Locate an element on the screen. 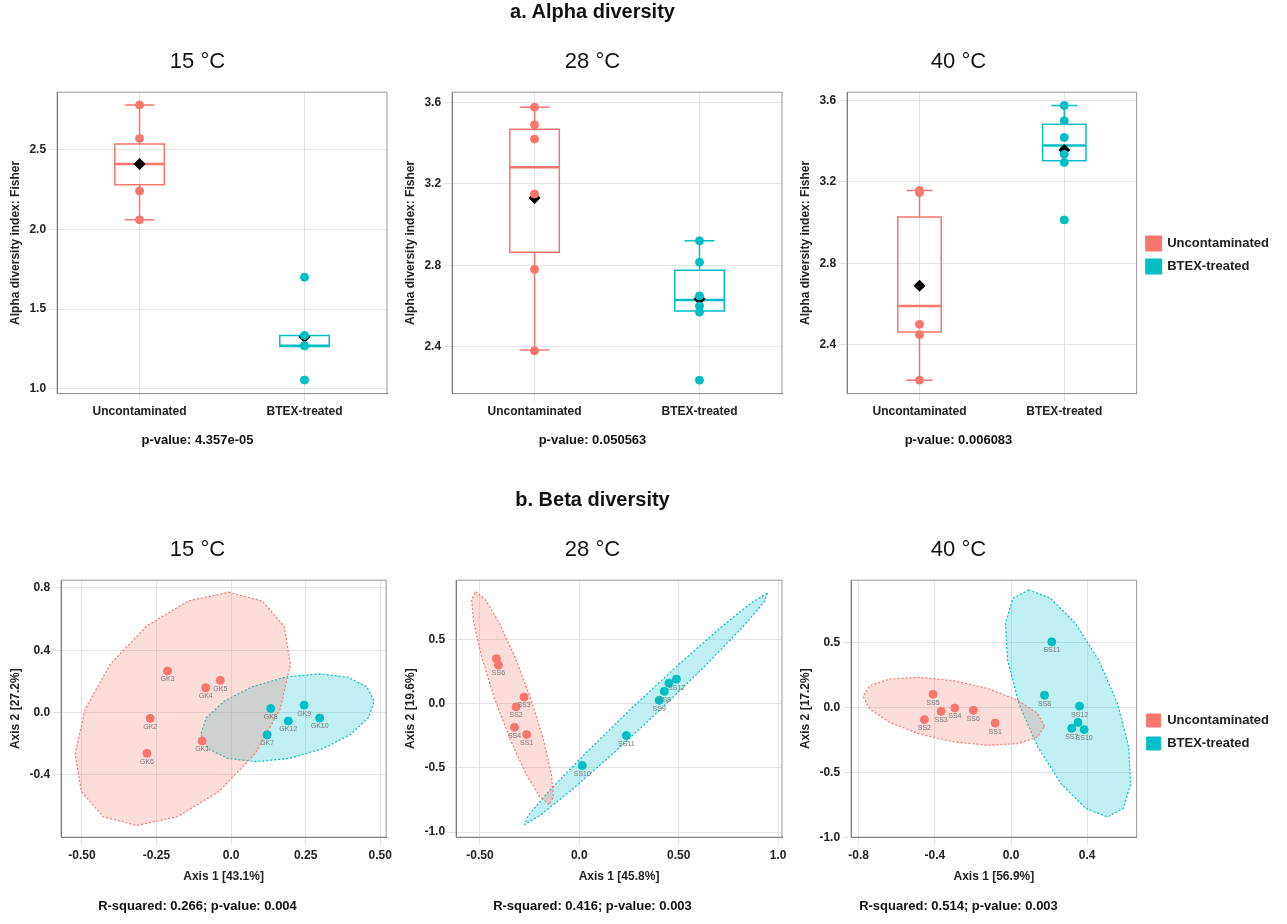  y-tick-label: 1.5 is located at coordinates (38, 308).